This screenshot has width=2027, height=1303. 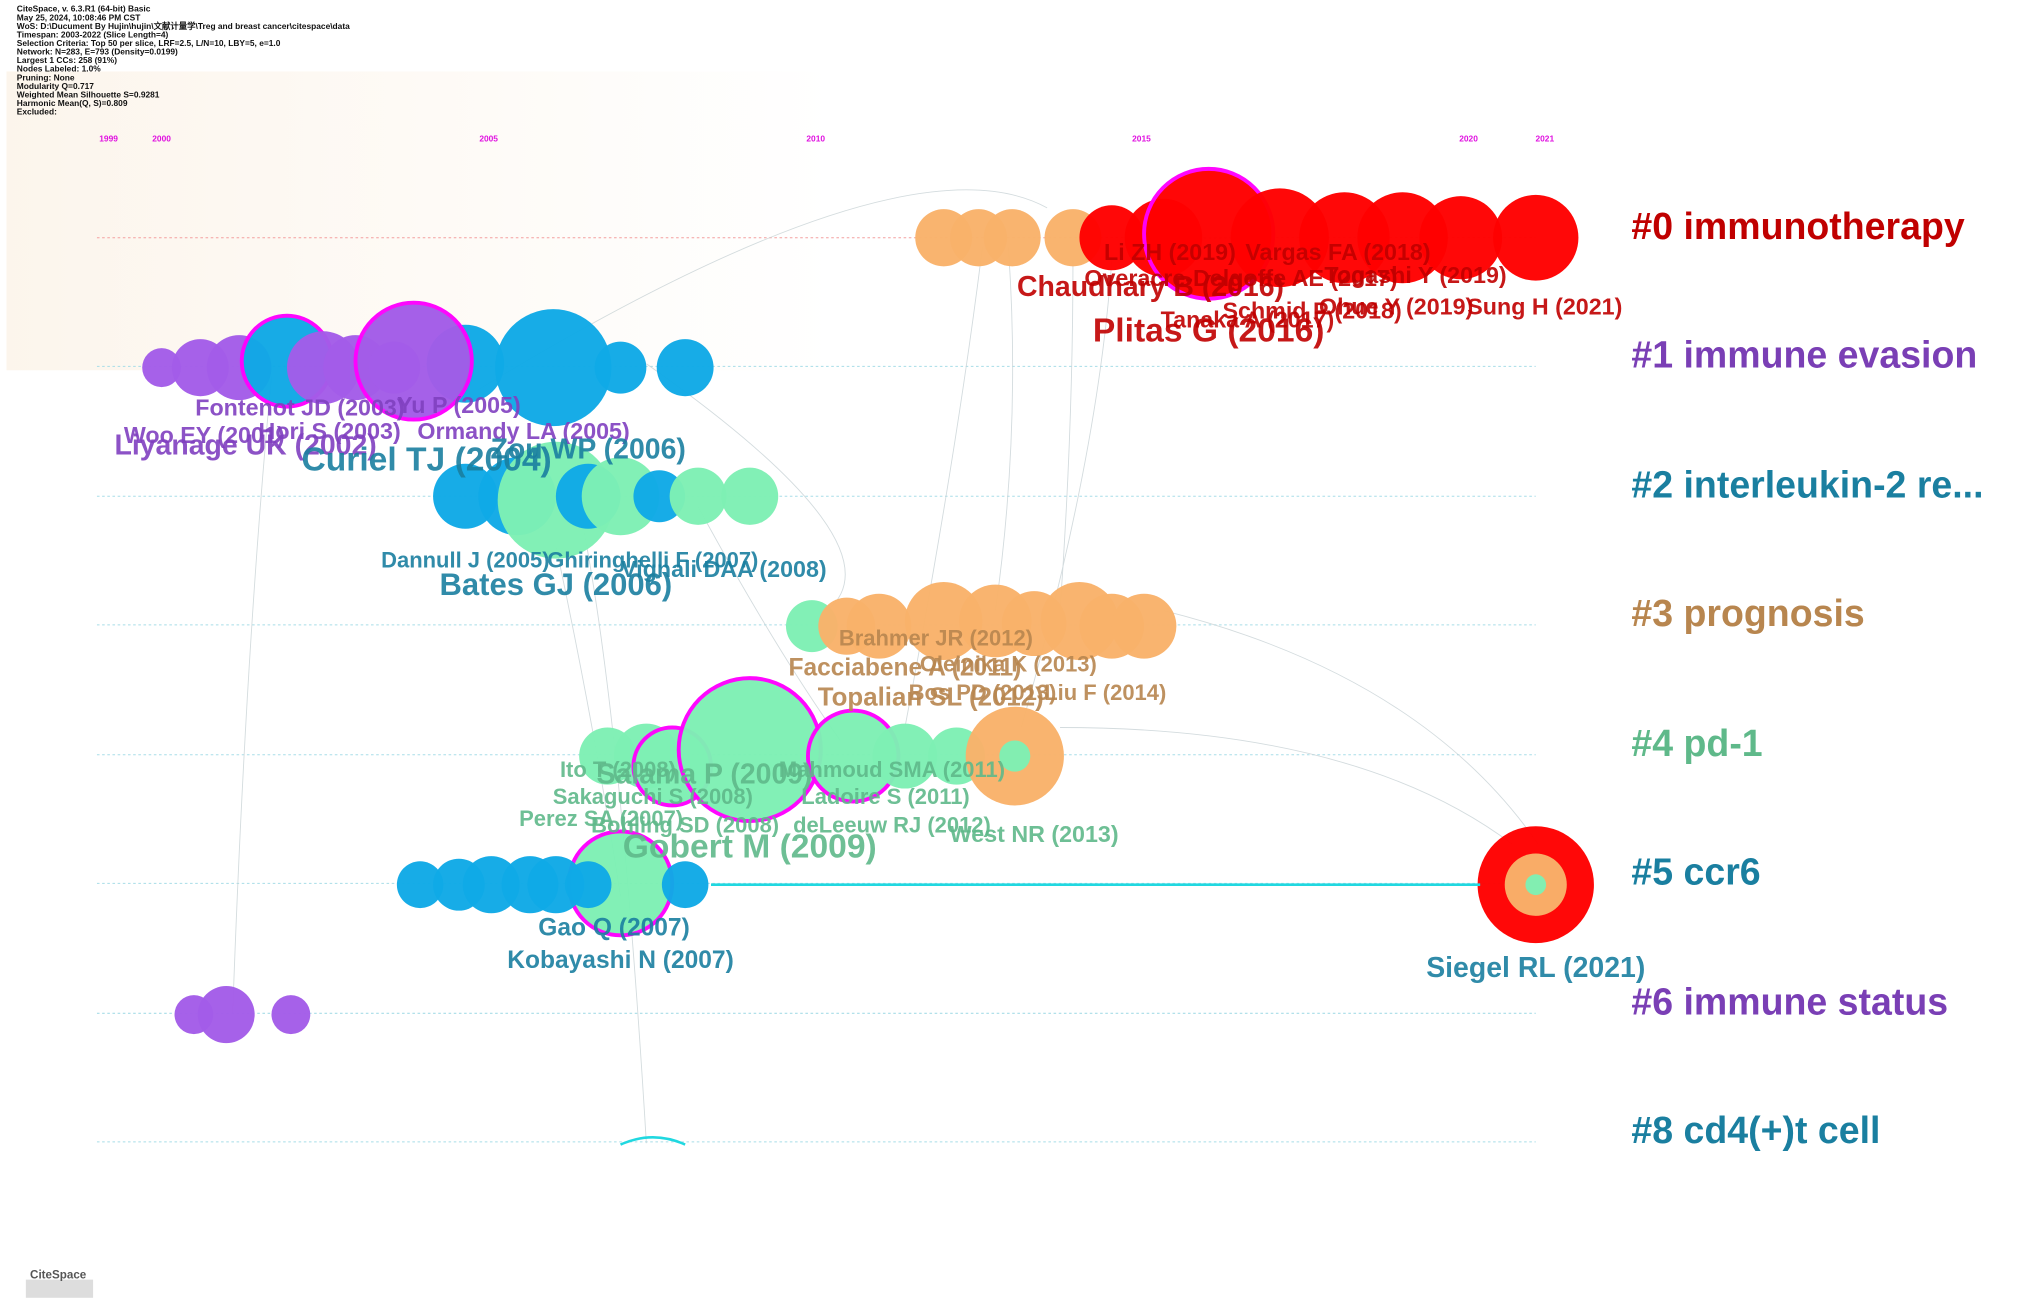 What do you see at coordinates (67, 60) in the screenshot?
I see `header-line: Largest 1 CCs: 258 (91%)` at bounding box center [67, 60].